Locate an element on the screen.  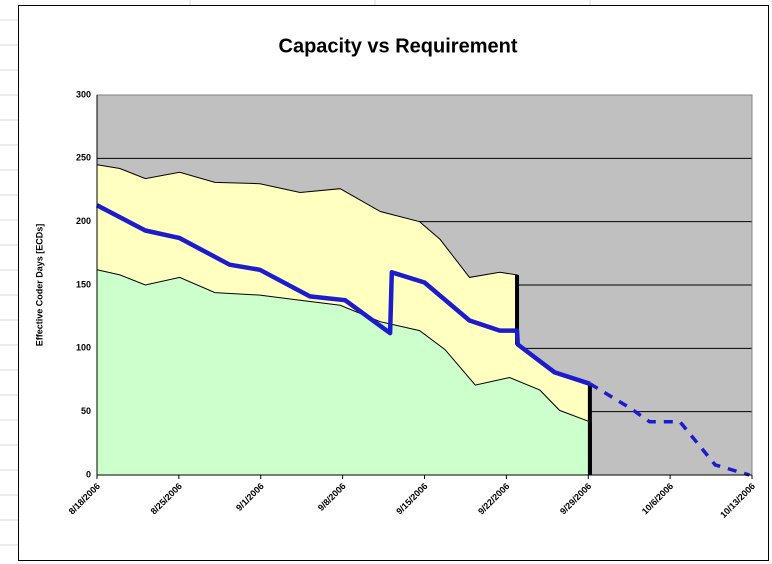
y-tick-label: 300 is located at coordinates (83, 94).